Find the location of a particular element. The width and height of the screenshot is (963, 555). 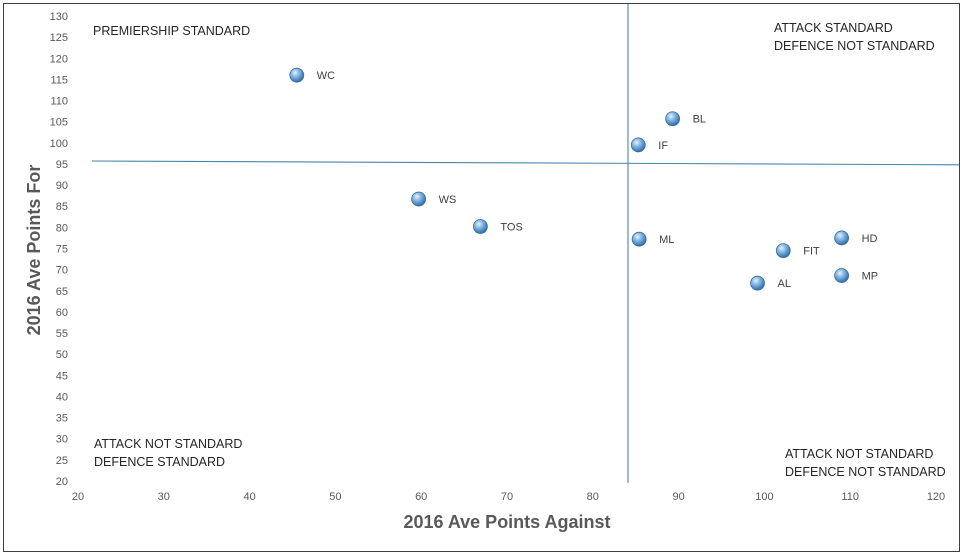

point-label-ws: WS is located at coordinates (448, 200).